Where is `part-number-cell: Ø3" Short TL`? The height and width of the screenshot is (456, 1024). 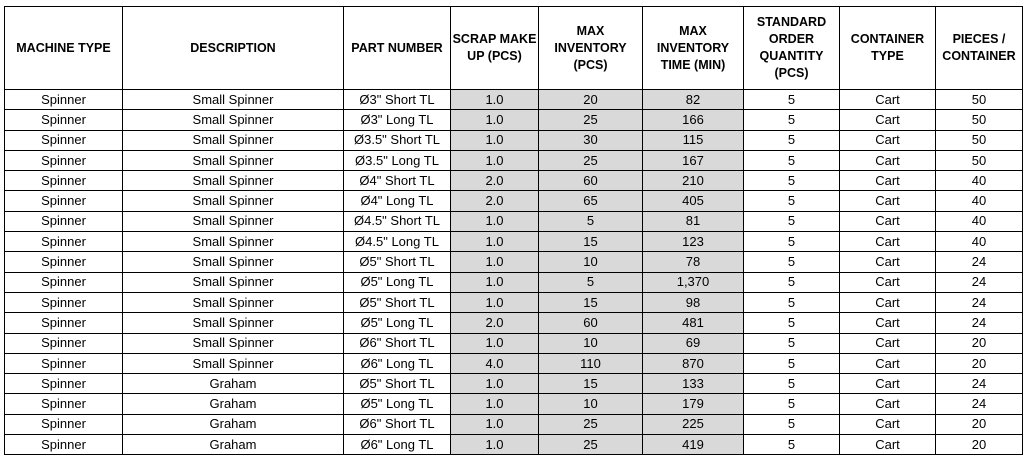
part-number-cell: Ø3" Short TL is located at coordinates (397, 99).